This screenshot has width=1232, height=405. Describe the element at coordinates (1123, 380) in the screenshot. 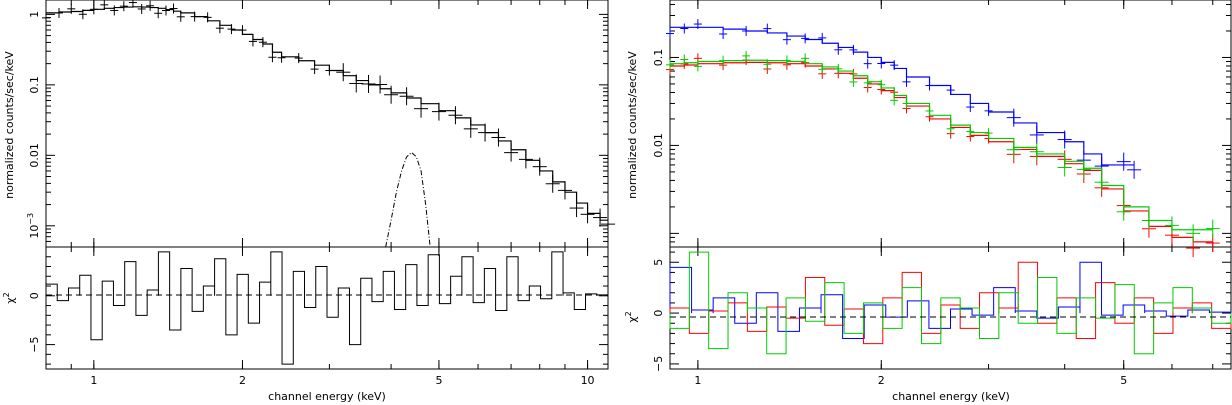

I see `right-xtick-label: 5` at that location.